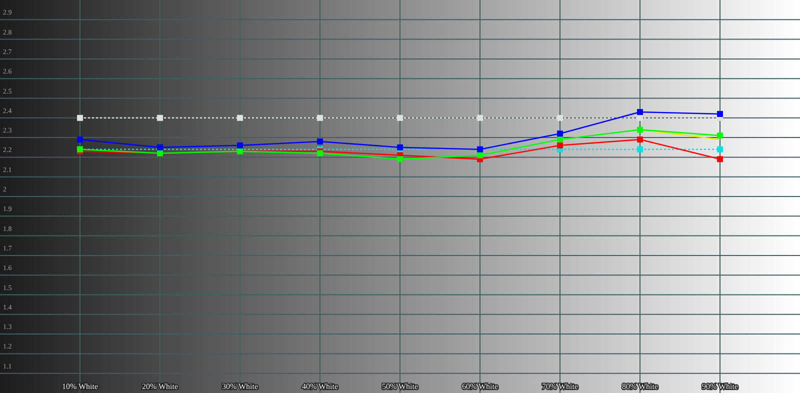 The image size is (800, 393). Describe the element at coordinates (80, 386) in the screenshot. I see `x-tick-label: 10% White` at that location.